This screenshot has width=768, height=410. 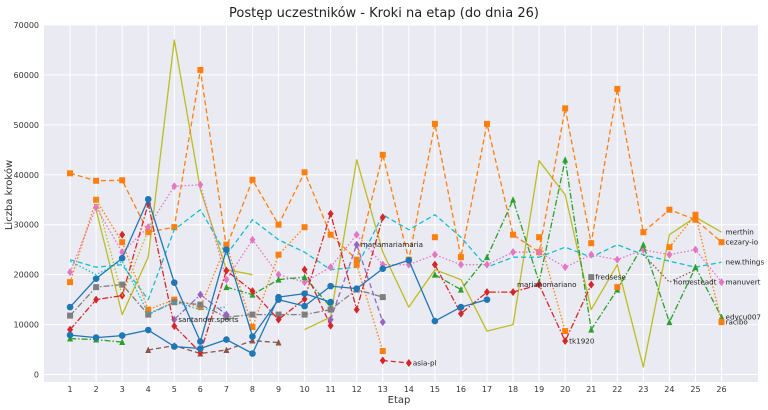 I want to click on x-tick-label: 3, so click(x=122, y=389).